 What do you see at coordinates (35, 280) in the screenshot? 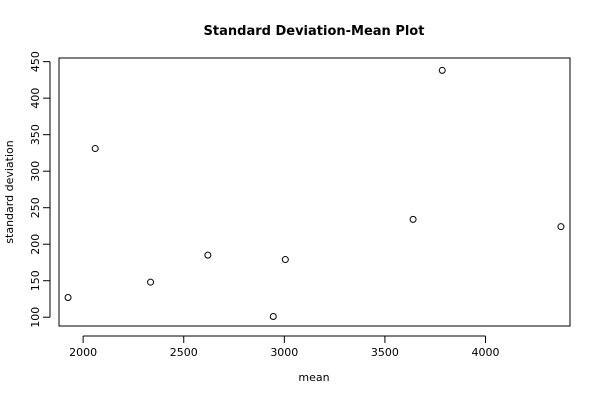
I see `y-tick-label: 150` at bounding box center [35, 280].